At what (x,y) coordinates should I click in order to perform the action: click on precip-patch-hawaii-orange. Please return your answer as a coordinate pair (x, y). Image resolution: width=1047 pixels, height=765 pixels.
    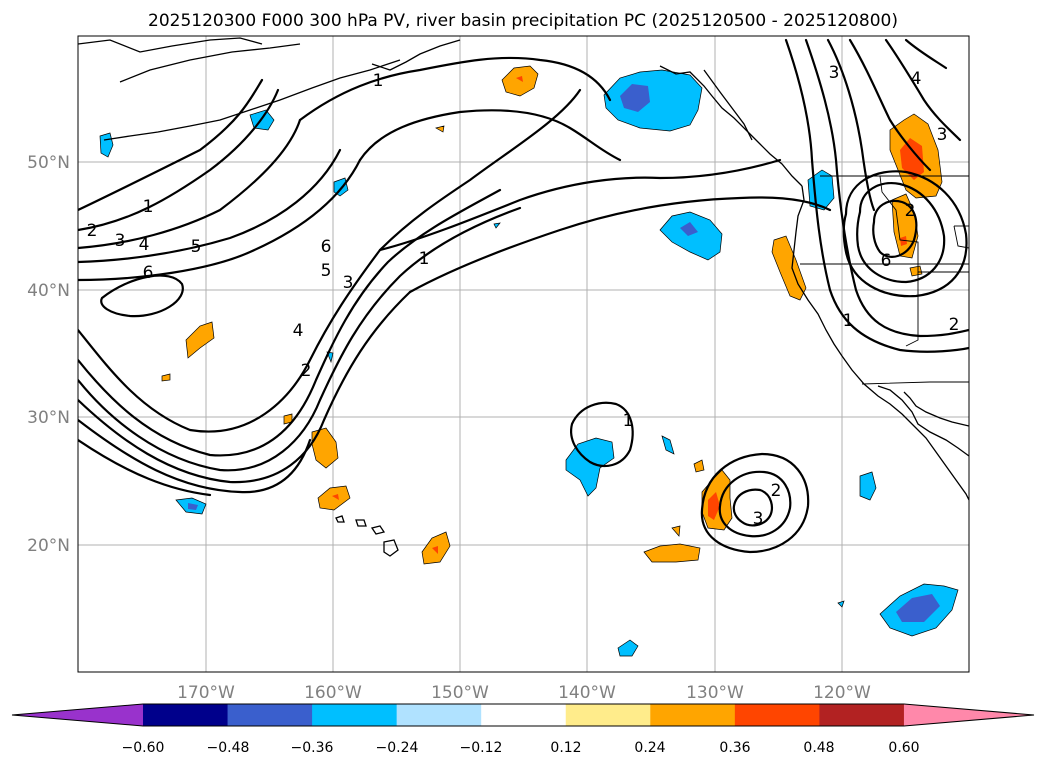
    Looking at the image, I should click on (334, 498).